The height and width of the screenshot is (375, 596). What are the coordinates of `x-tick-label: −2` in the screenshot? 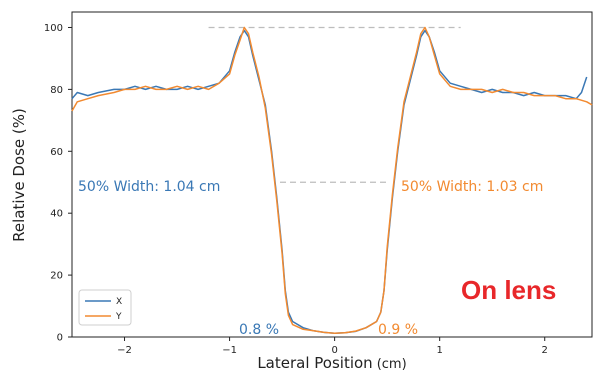 It's located at (124, 350).